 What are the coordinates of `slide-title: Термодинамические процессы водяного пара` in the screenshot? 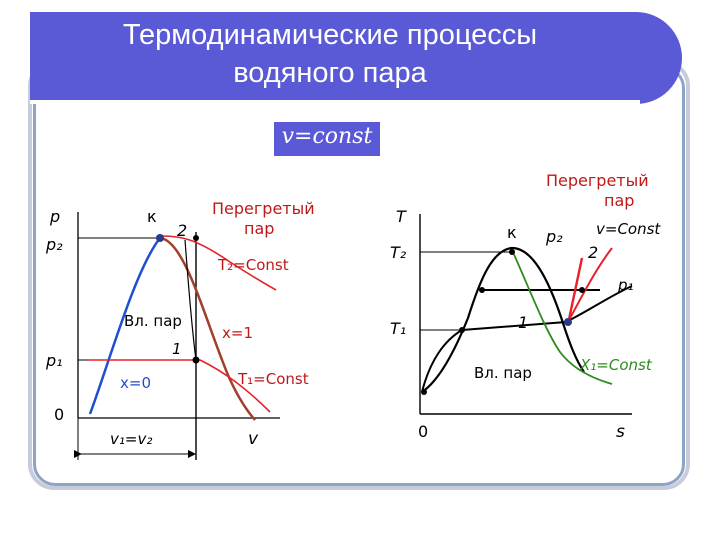 It's located at (330, 54).